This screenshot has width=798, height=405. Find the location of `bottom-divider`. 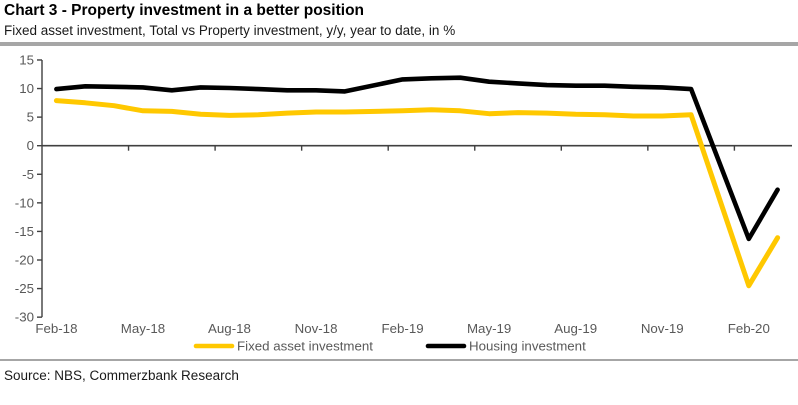

bottom-divider is located at coordinates (399, 360).